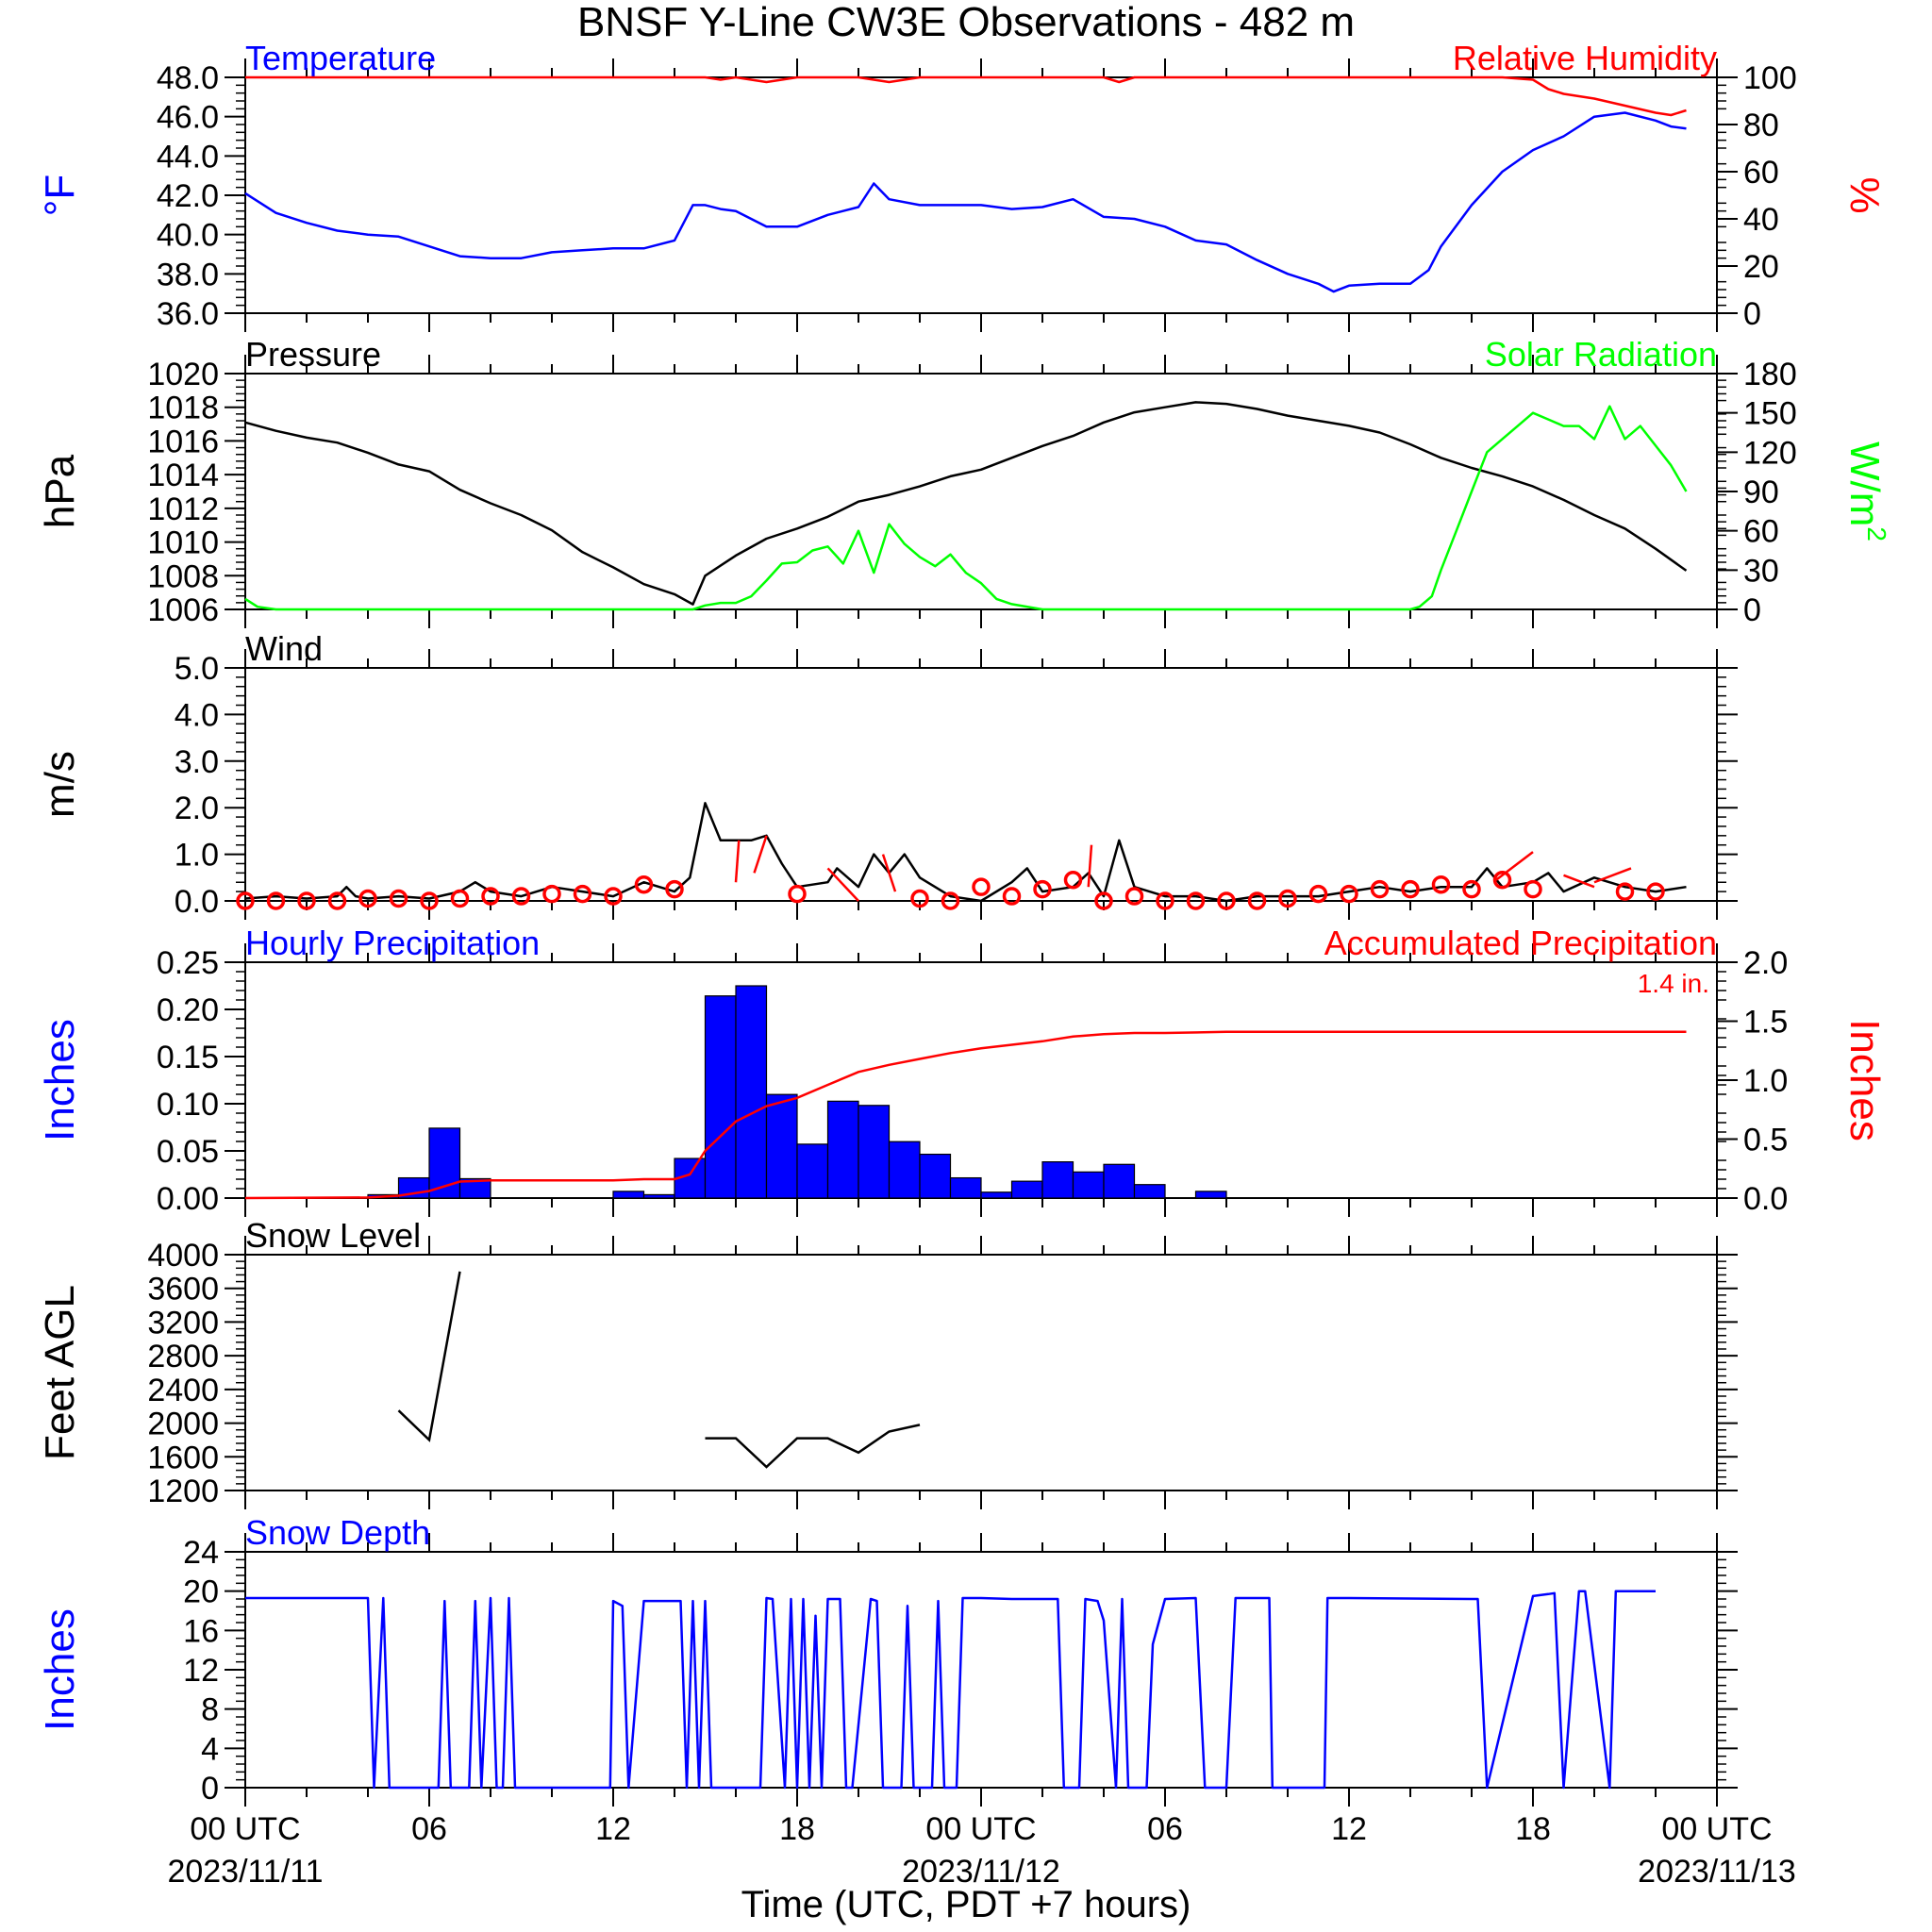  What do you see at coordinates (183, 543) in the screenshot?
I see `y-tick-label-left: 1010` at bounding box center [183, 543].